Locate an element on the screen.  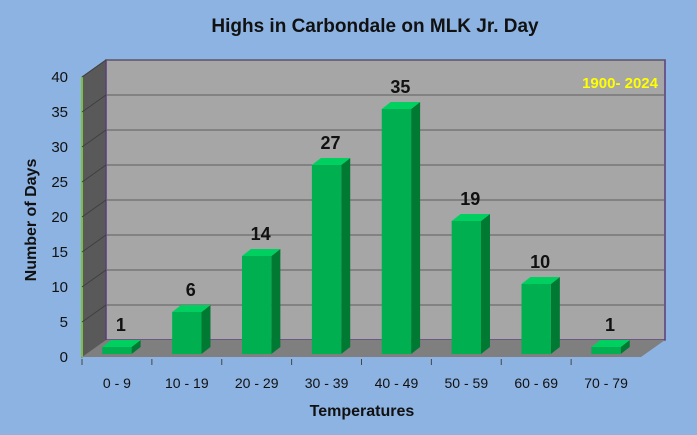
y-tick-label: 35 is located at coordinates (59, 112).